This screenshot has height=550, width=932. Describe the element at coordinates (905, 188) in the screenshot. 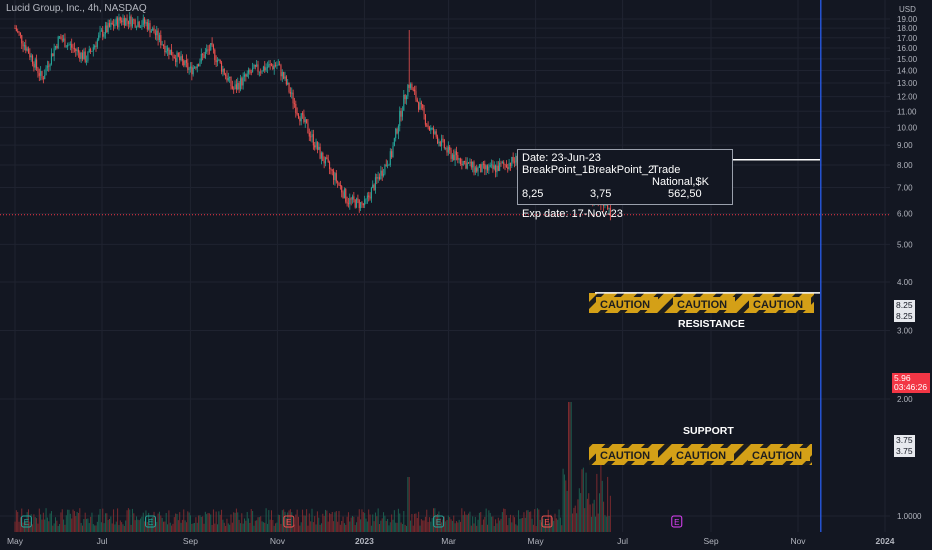

I see `price-axis-tick: 7.00` at that location.